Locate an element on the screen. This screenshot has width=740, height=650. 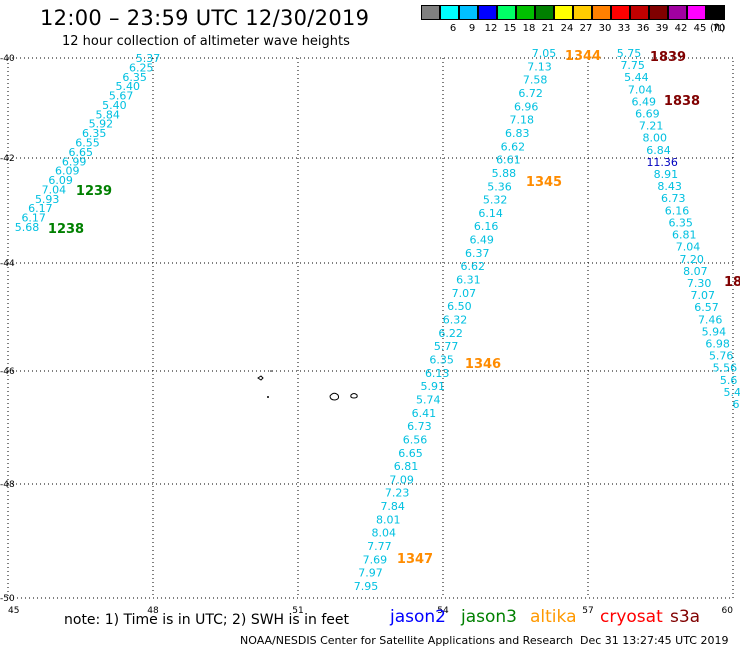
wave-height-value: 5.44 is located at coordinates (636, 77).